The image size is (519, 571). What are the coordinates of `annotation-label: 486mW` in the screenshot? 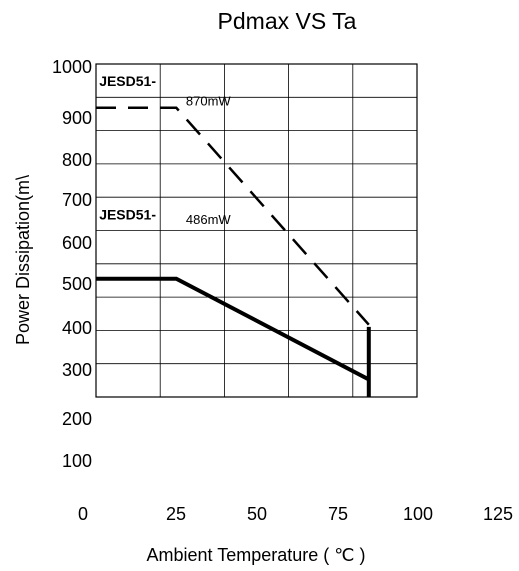 It's located at (209, 219).